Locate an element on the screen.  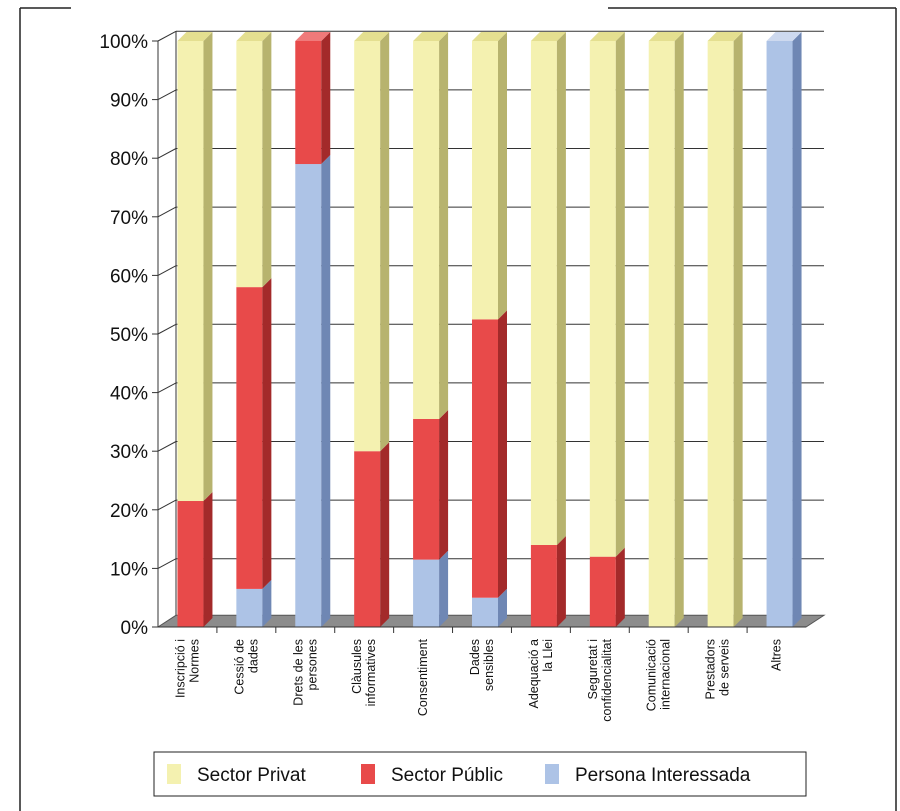
y-tick-label: 30% is located at coordinates (129, 452).